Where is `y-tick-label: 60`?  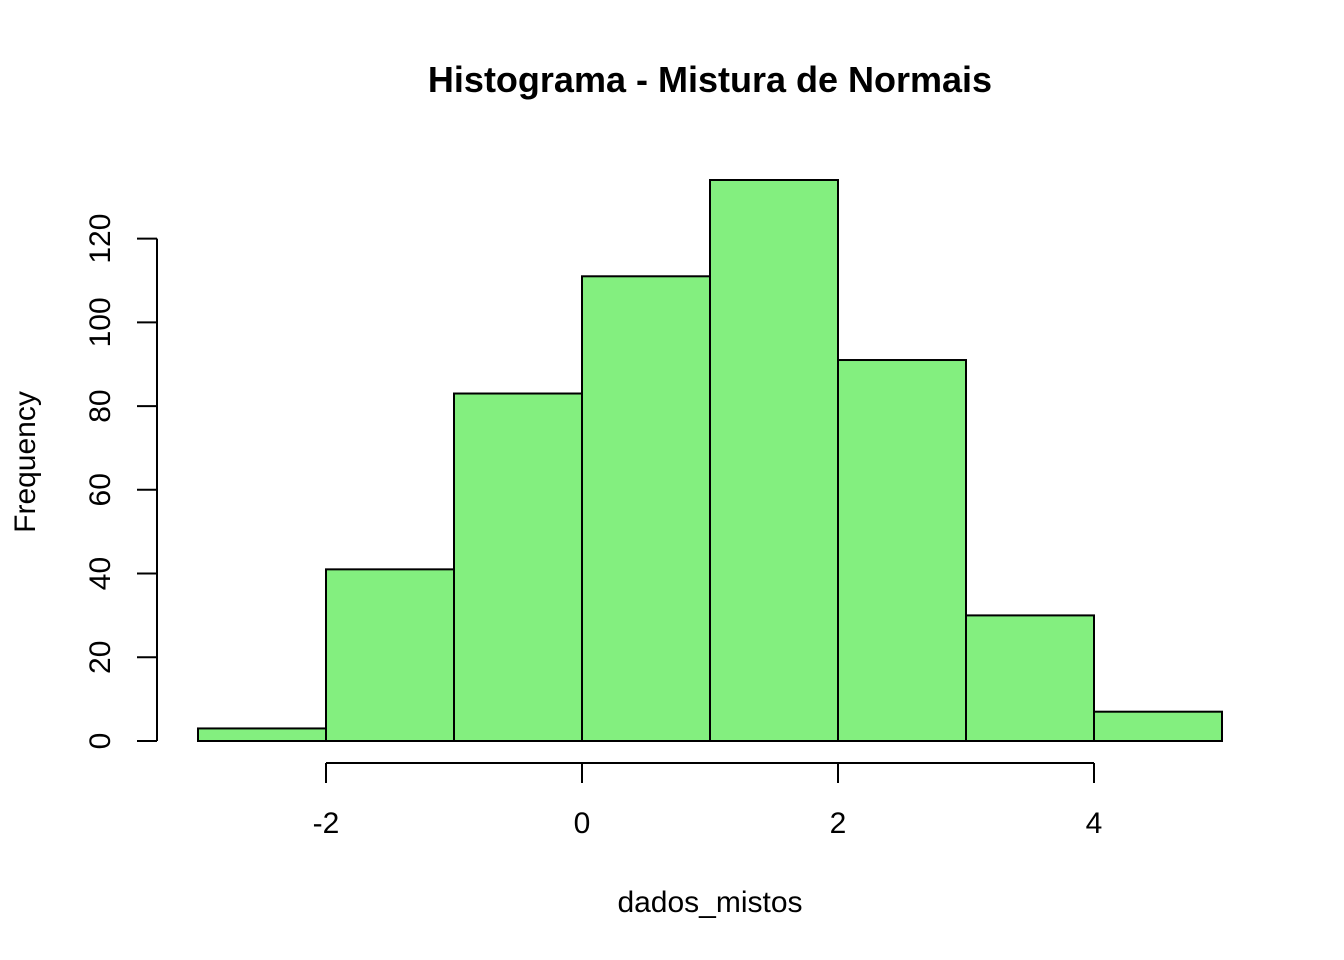 y-tick-label: 60 is located at coordinates (100, 489).